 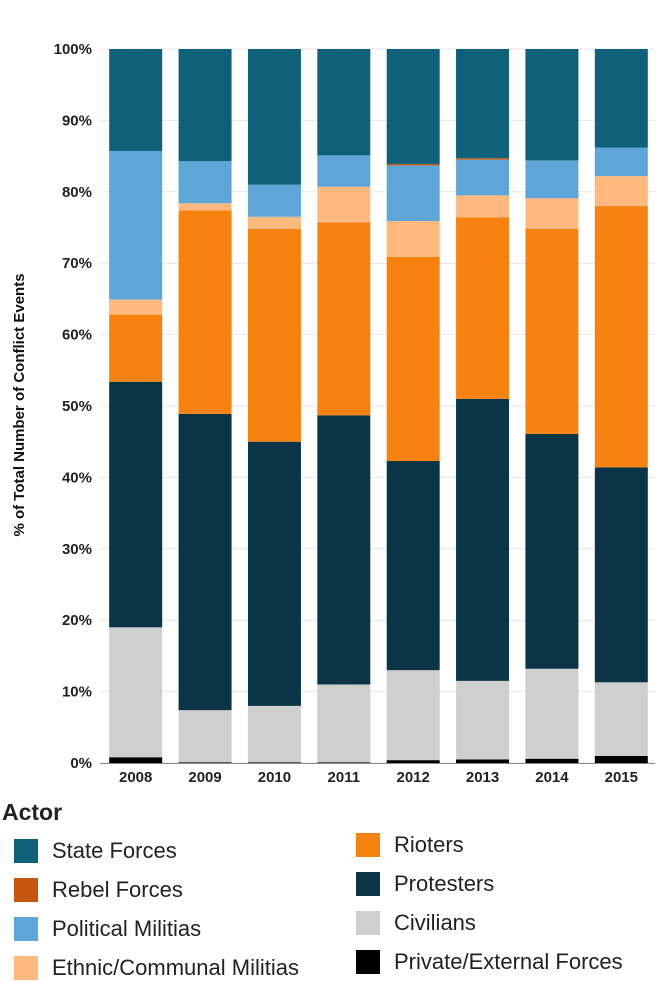 I want to click on y-axis-label: % of Total Number of Conflict Events, so click(x=19, y=404).